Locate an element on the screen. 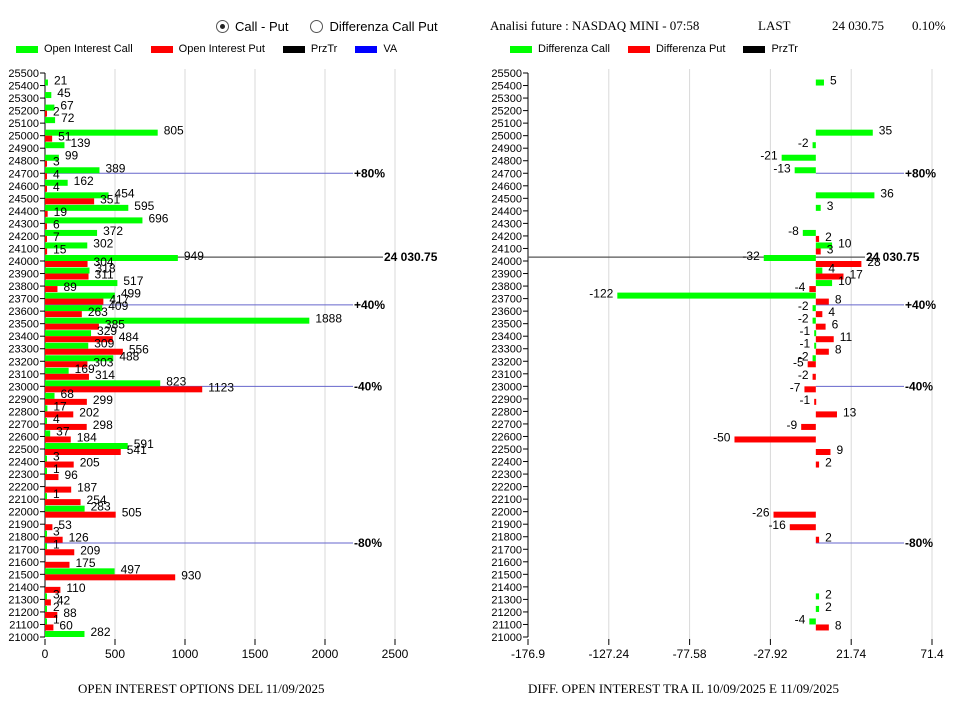  va-label: -80% is located at coordinates (919, 543).